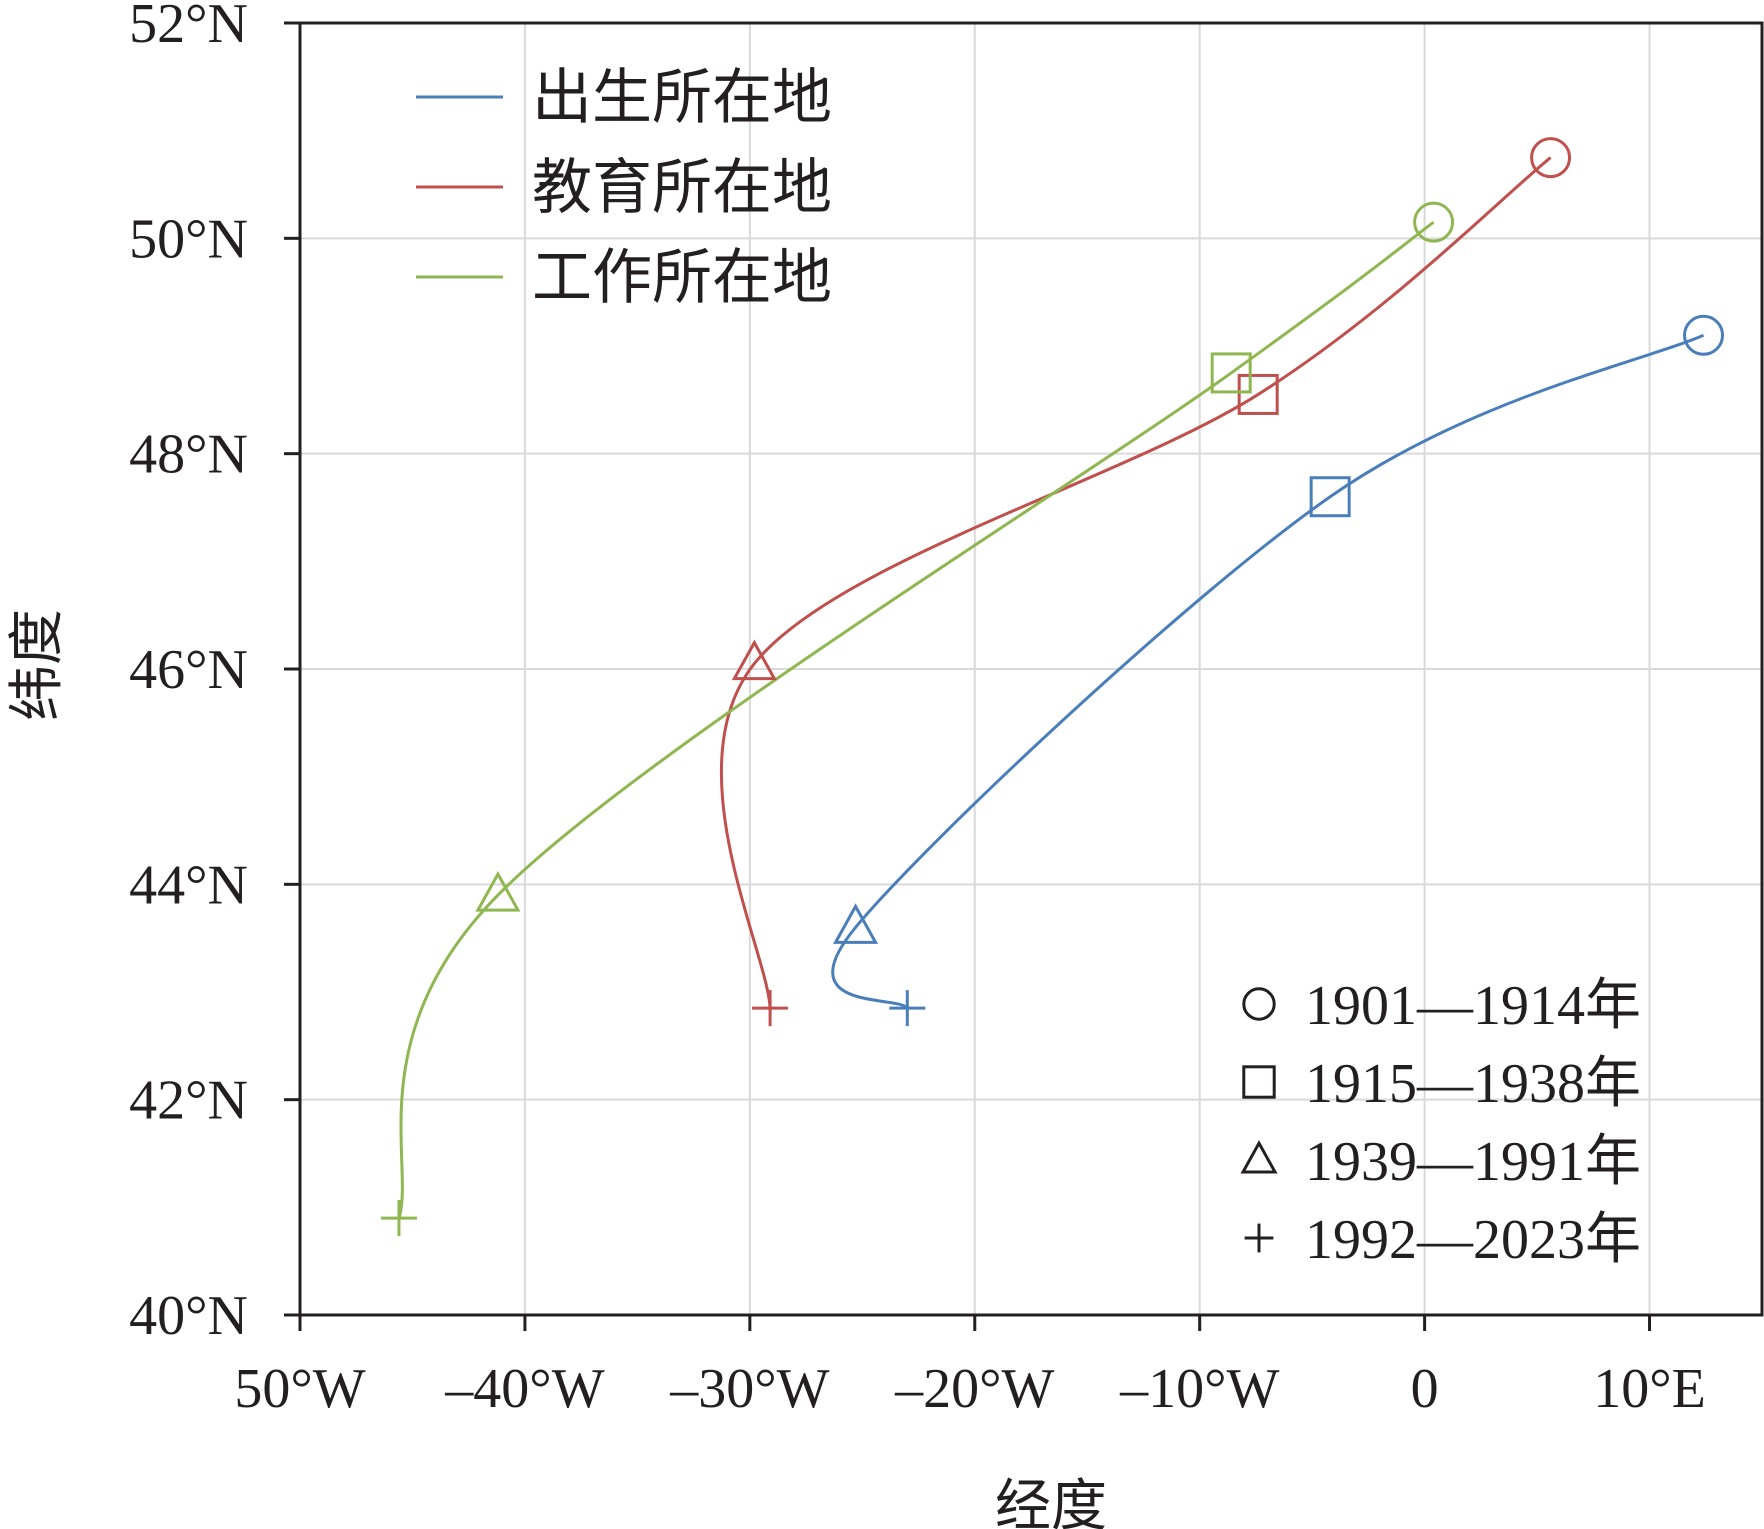 Image resolution: width=1764 pixels, height=1529 pixels. What do you see at coordinates (188, 239) in the screenshot?
I see `y-tick-label: 50°N` at bounding box center [188, 239].